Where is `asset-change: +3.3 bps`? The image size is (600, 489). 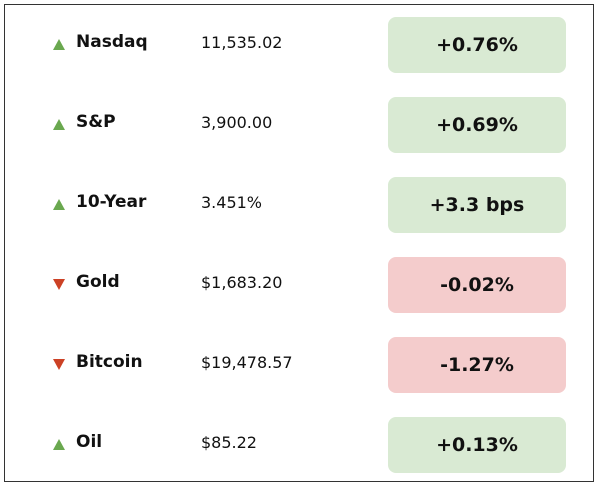
asset-change: +3.3 bps is located at coordinates (477, 205).